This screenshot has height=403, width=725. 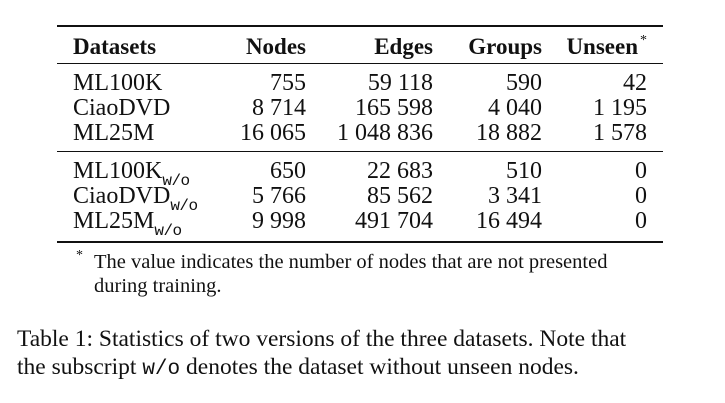 I want to click on table-section-rule, so click(x=360, y=151).